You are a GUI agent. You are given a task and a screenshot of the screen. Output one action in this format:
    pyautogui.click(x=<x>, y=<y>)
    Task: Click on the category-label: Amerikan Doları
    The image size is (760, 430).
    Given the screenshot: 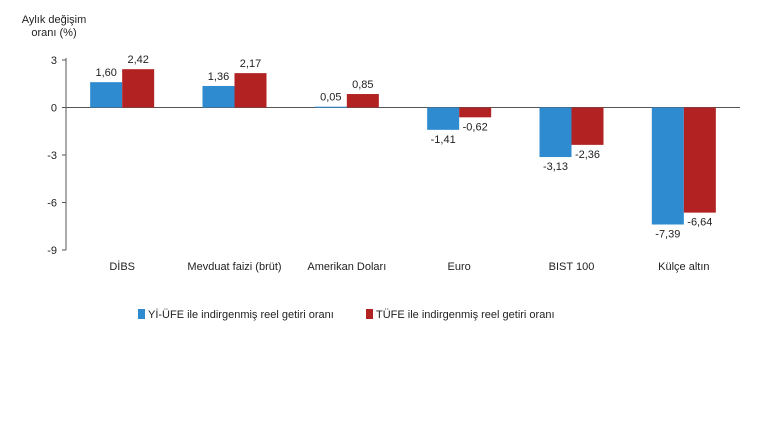 What is the action you would take?
    pyautogui.click(x=346, y=267)
    